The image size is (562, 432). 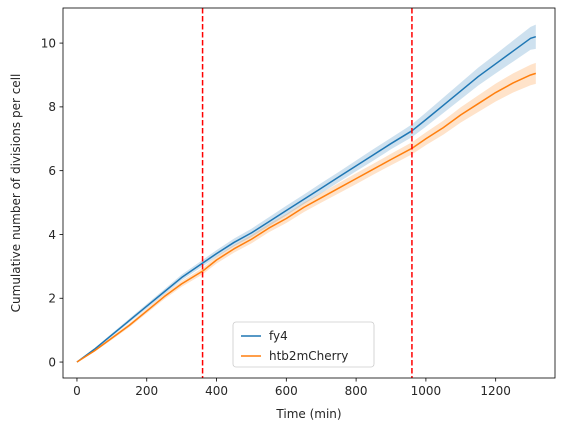 I want to click on y-tick-label: 2, so click(x=52, y=299).